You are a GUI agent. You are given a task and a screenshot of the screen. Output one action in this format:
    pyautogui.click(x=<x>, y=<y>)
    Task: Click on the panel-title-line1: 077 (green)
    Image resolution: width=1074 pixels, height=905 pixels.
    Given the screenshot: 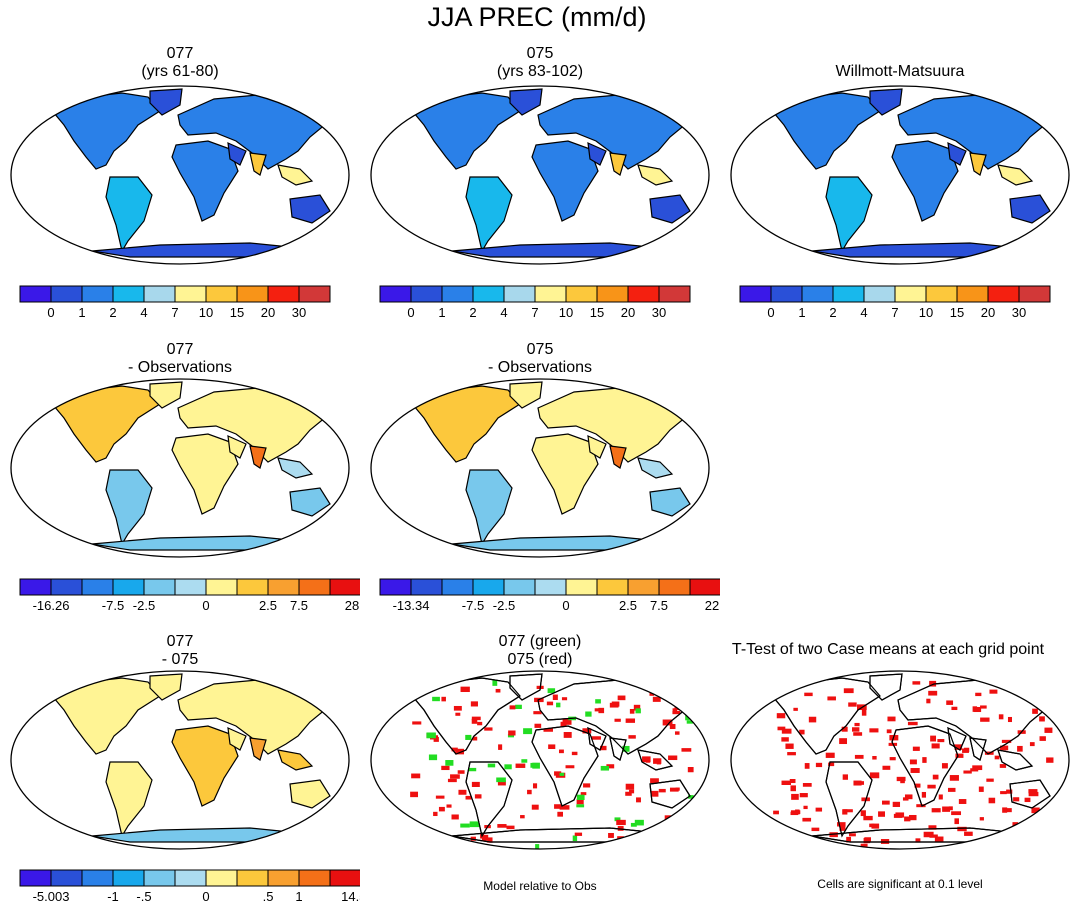 What is the action you would take?
    pyautogui.click(x=540, y=641)
    